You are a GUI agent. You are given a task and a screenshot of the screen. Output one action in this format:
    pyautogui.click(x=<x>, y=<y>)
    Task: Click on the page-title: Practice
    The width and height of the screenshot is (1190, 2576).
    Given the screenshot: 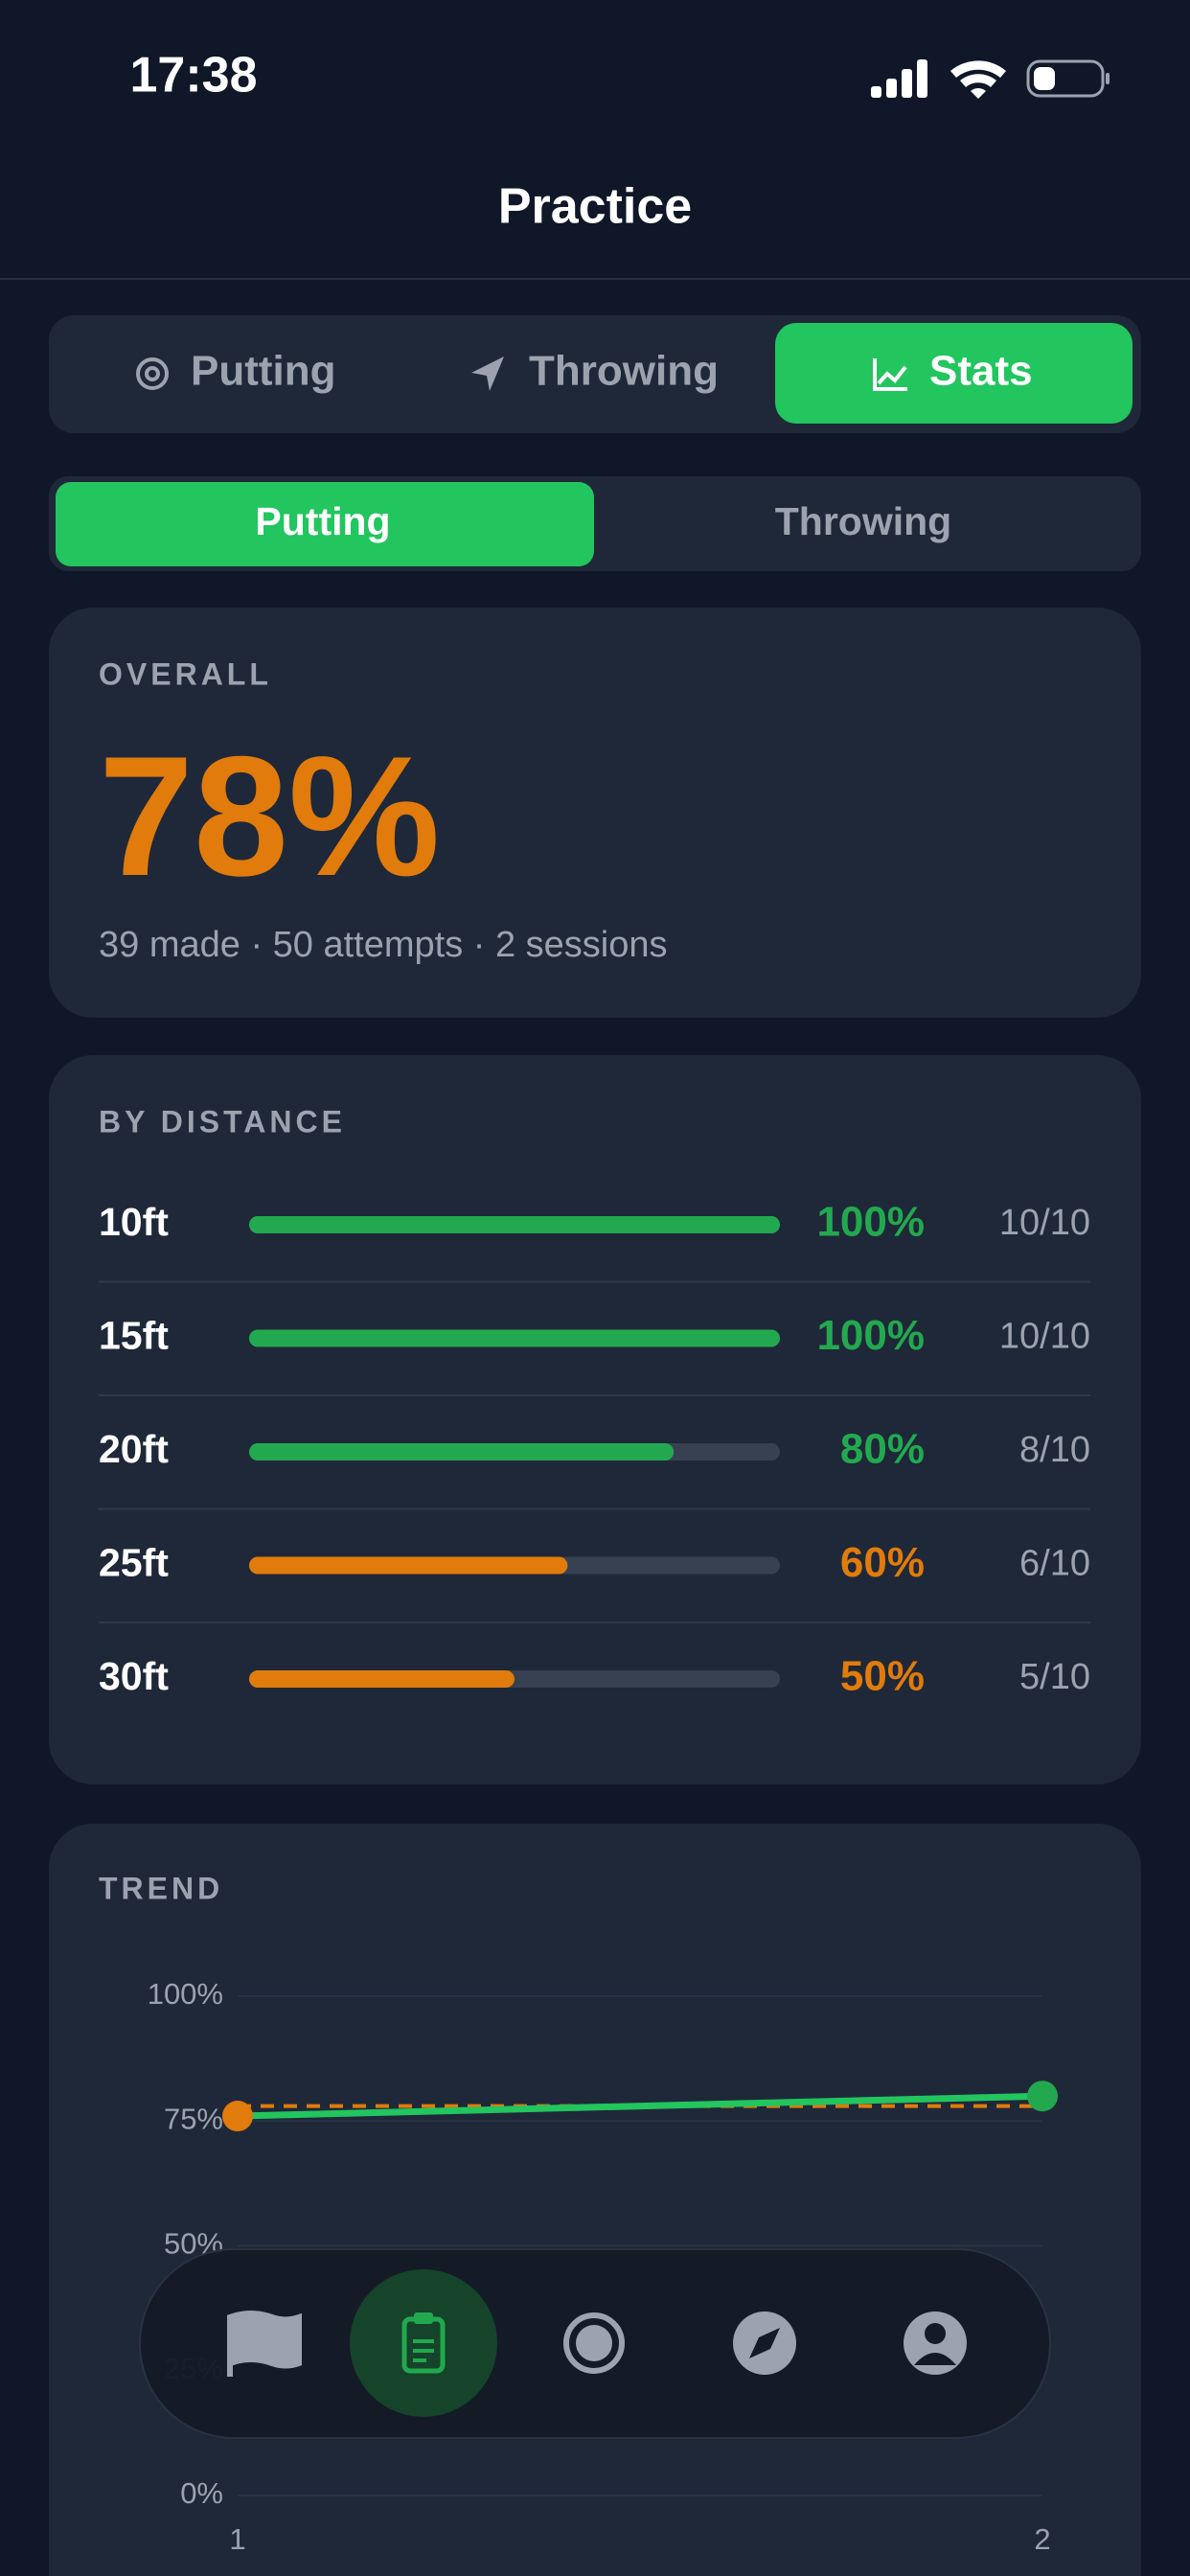 What is the action you would take?
    pyautogui.click(x=595, y=207)
    